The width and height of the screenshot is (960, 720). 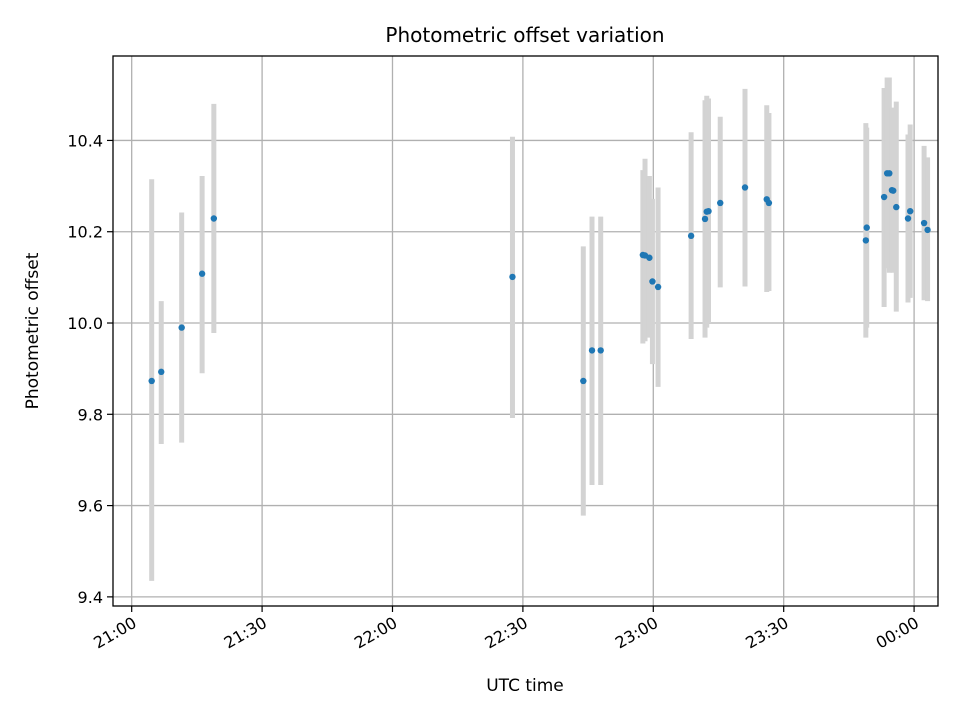 What do you see at coordinates (524, 35) in the screenshot?
I see `chart-title: Photometric offset variation` at bounding box center [524, 35].